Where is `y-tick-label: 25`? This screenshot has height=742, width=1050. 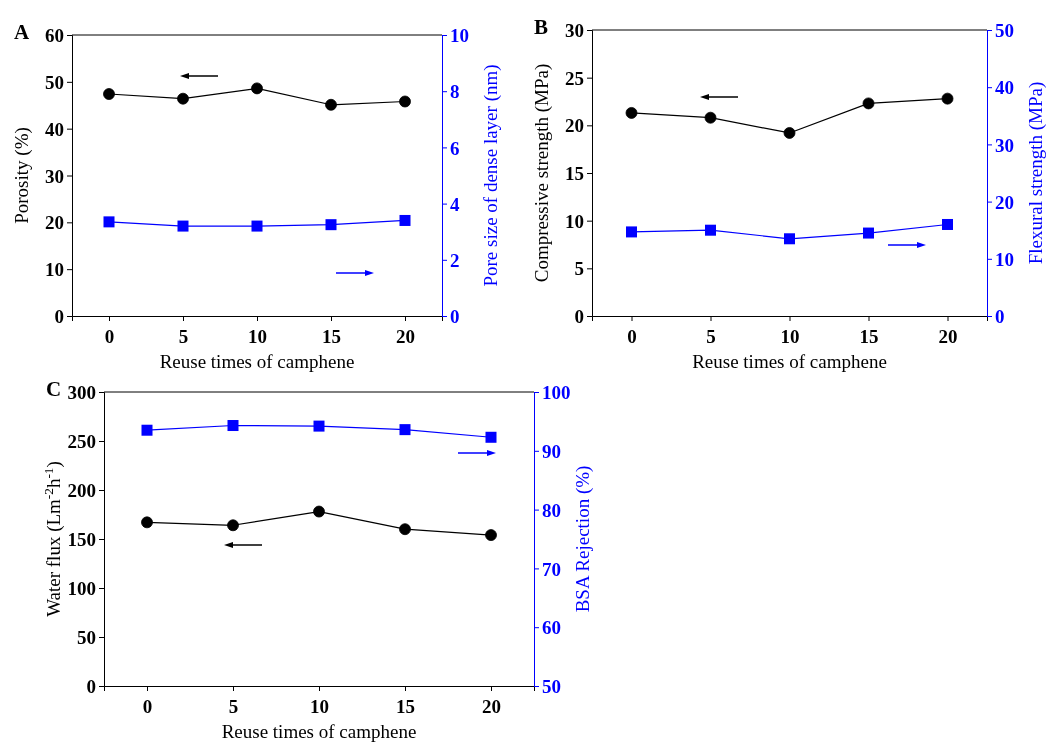 y-tick-label: 25 is located at coordinates (574, 78).